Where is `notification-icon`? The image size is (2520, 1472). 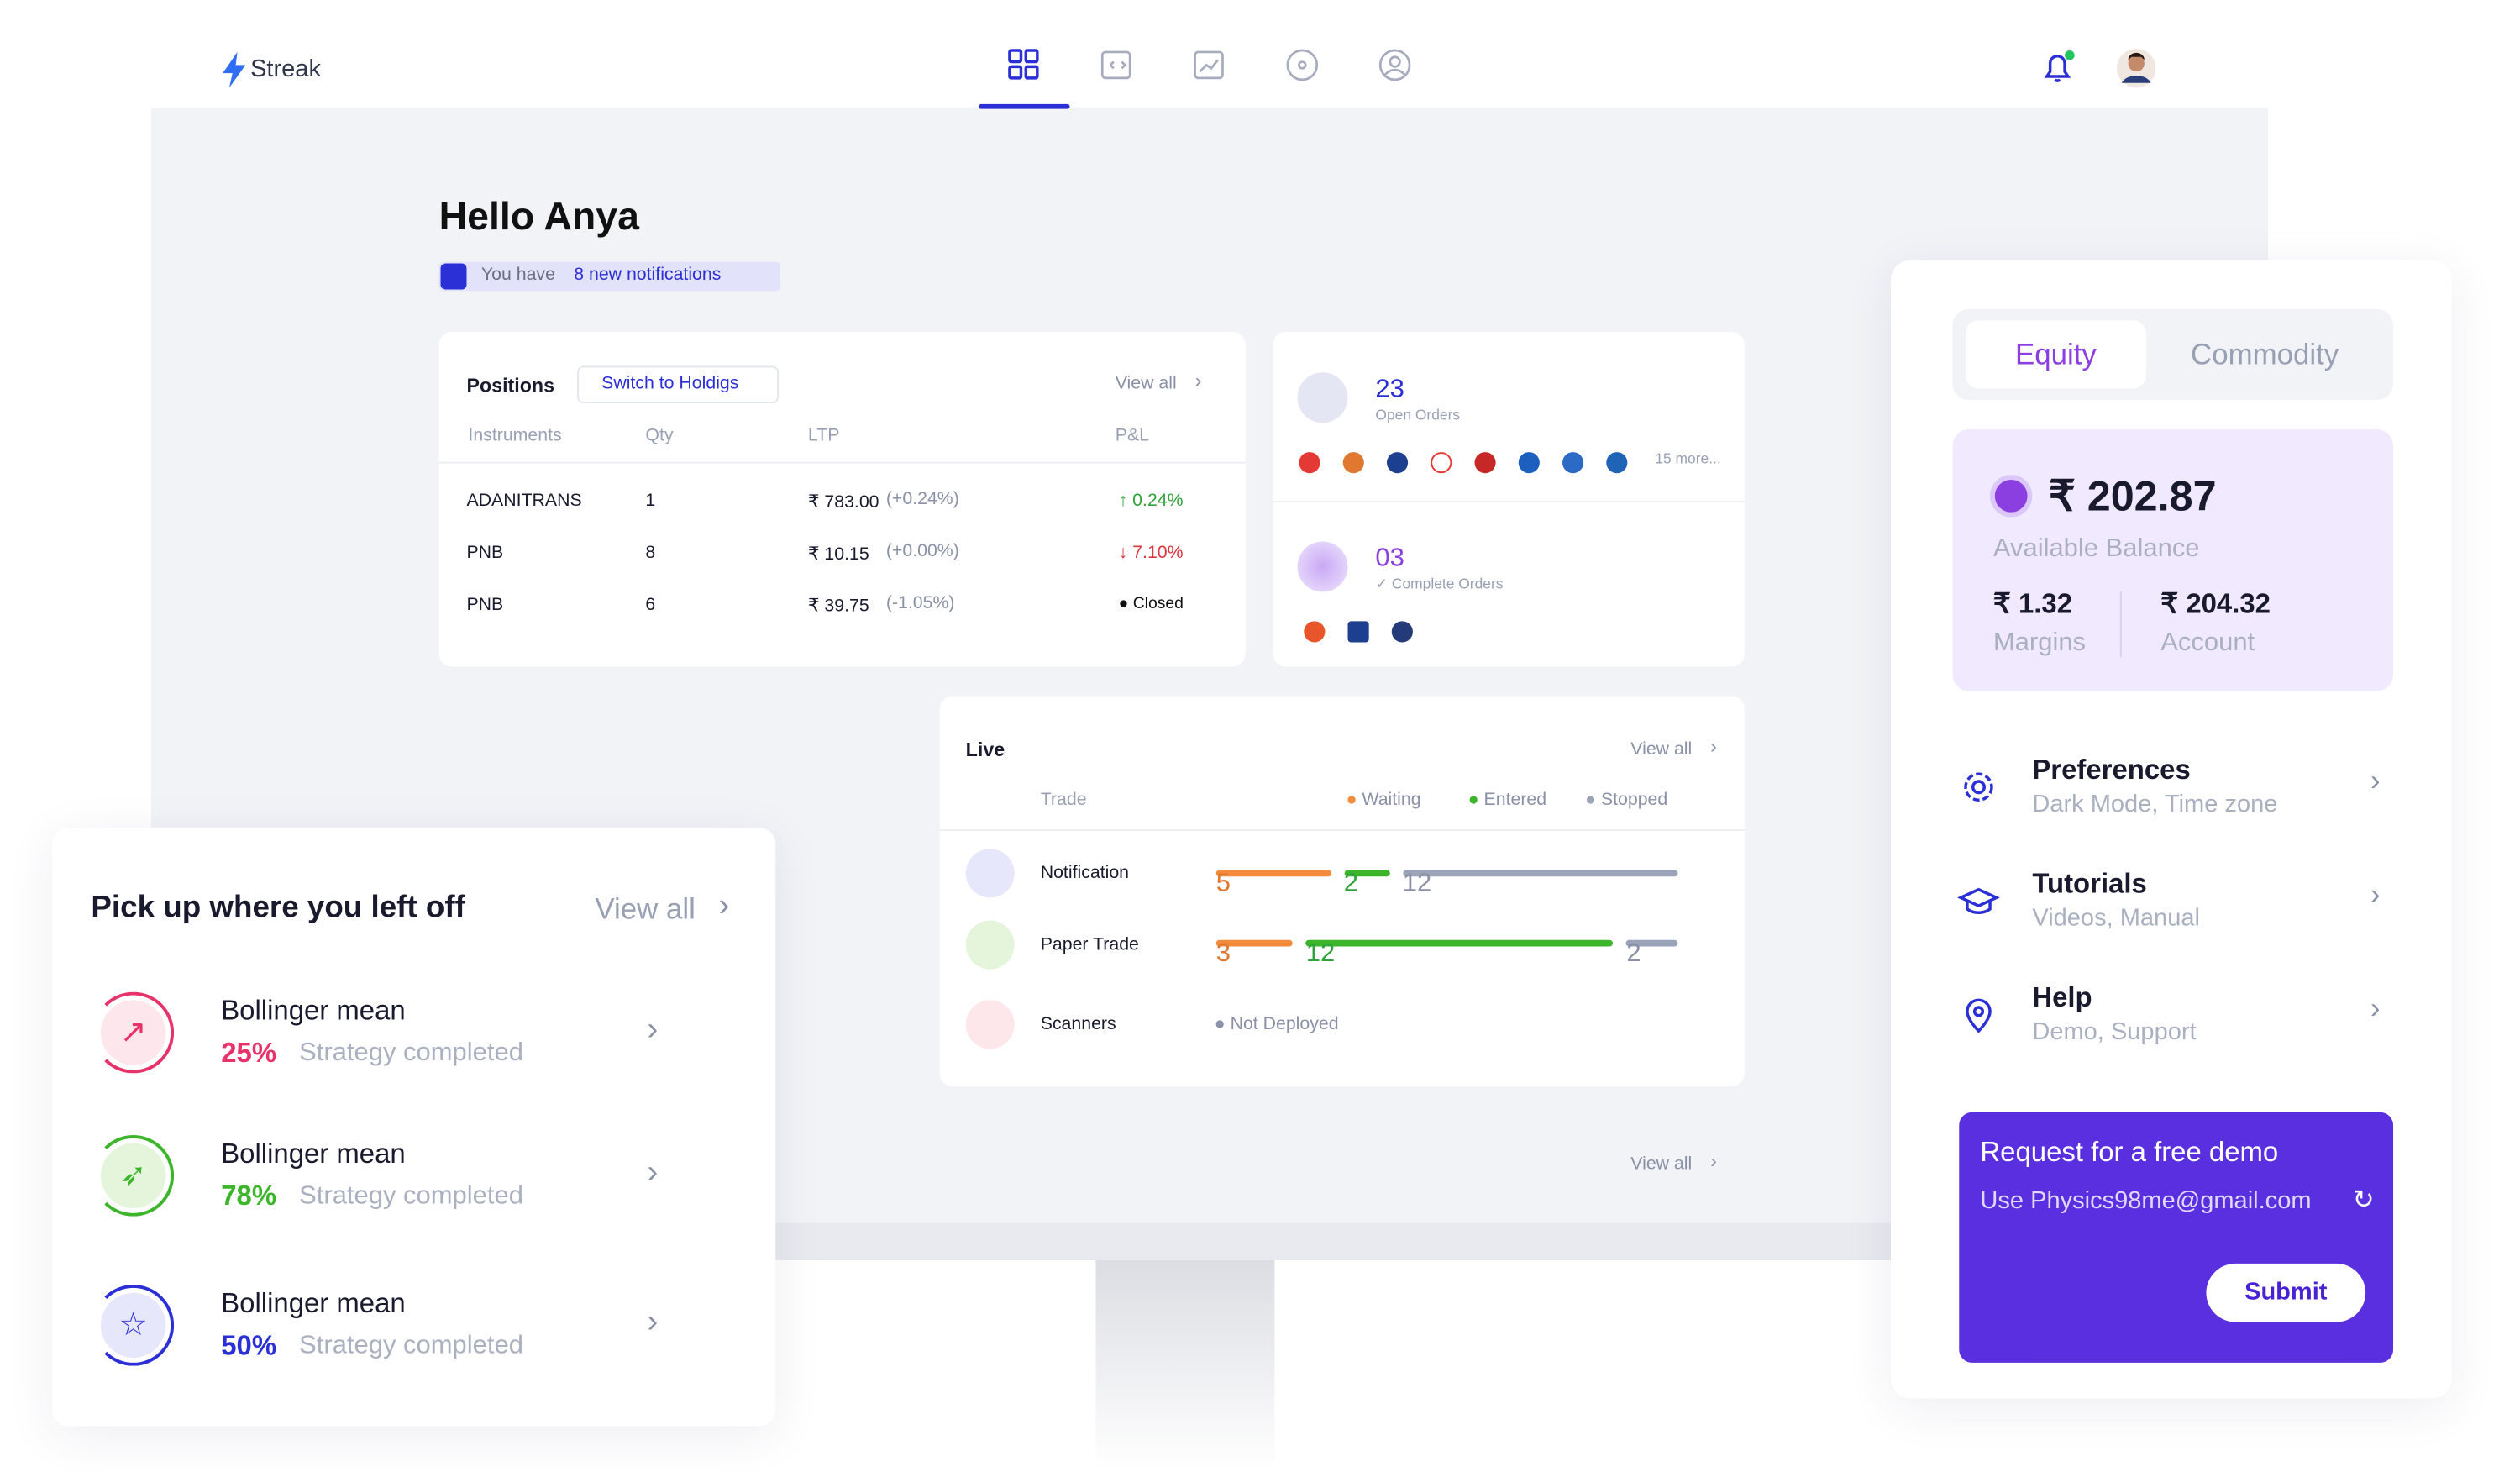
notification-icon is located at coordinates (990, 874).